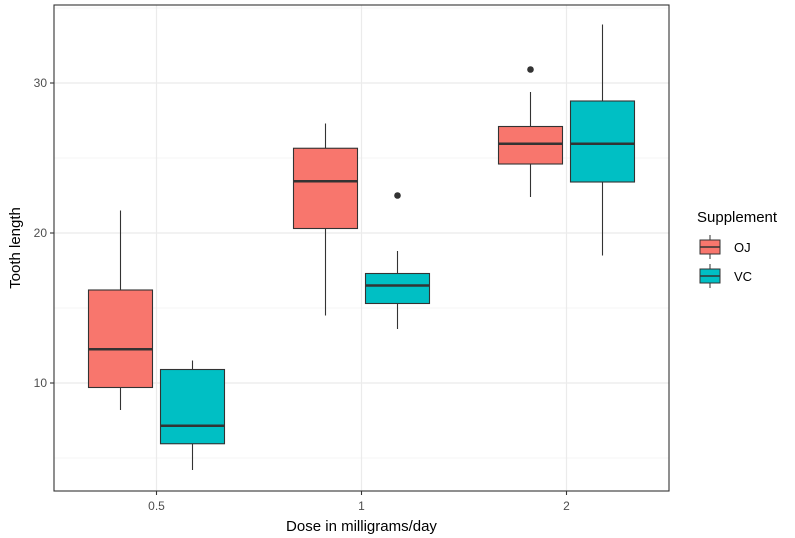 This screenshot has height=538, width=795. Describe the element at coordinates (743, 276) in the screenshot. I see `legend-label-VC: VC` at that location.